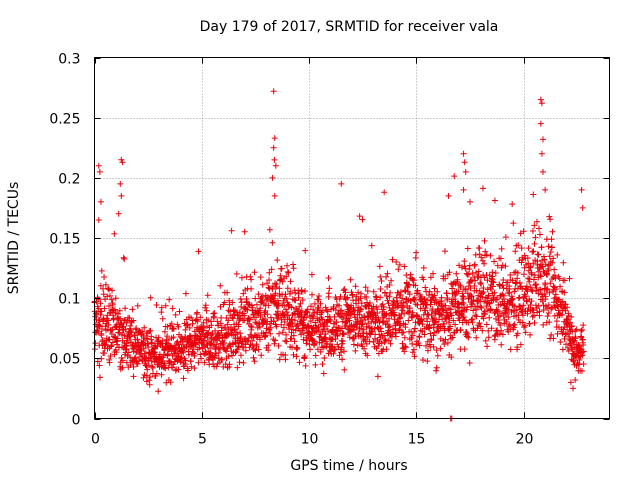 This screenshot has height=480, width=640. Describe the element at coordinates (69, 60) in the screenshot. I see `y-tick-label: 0.3` at that location.